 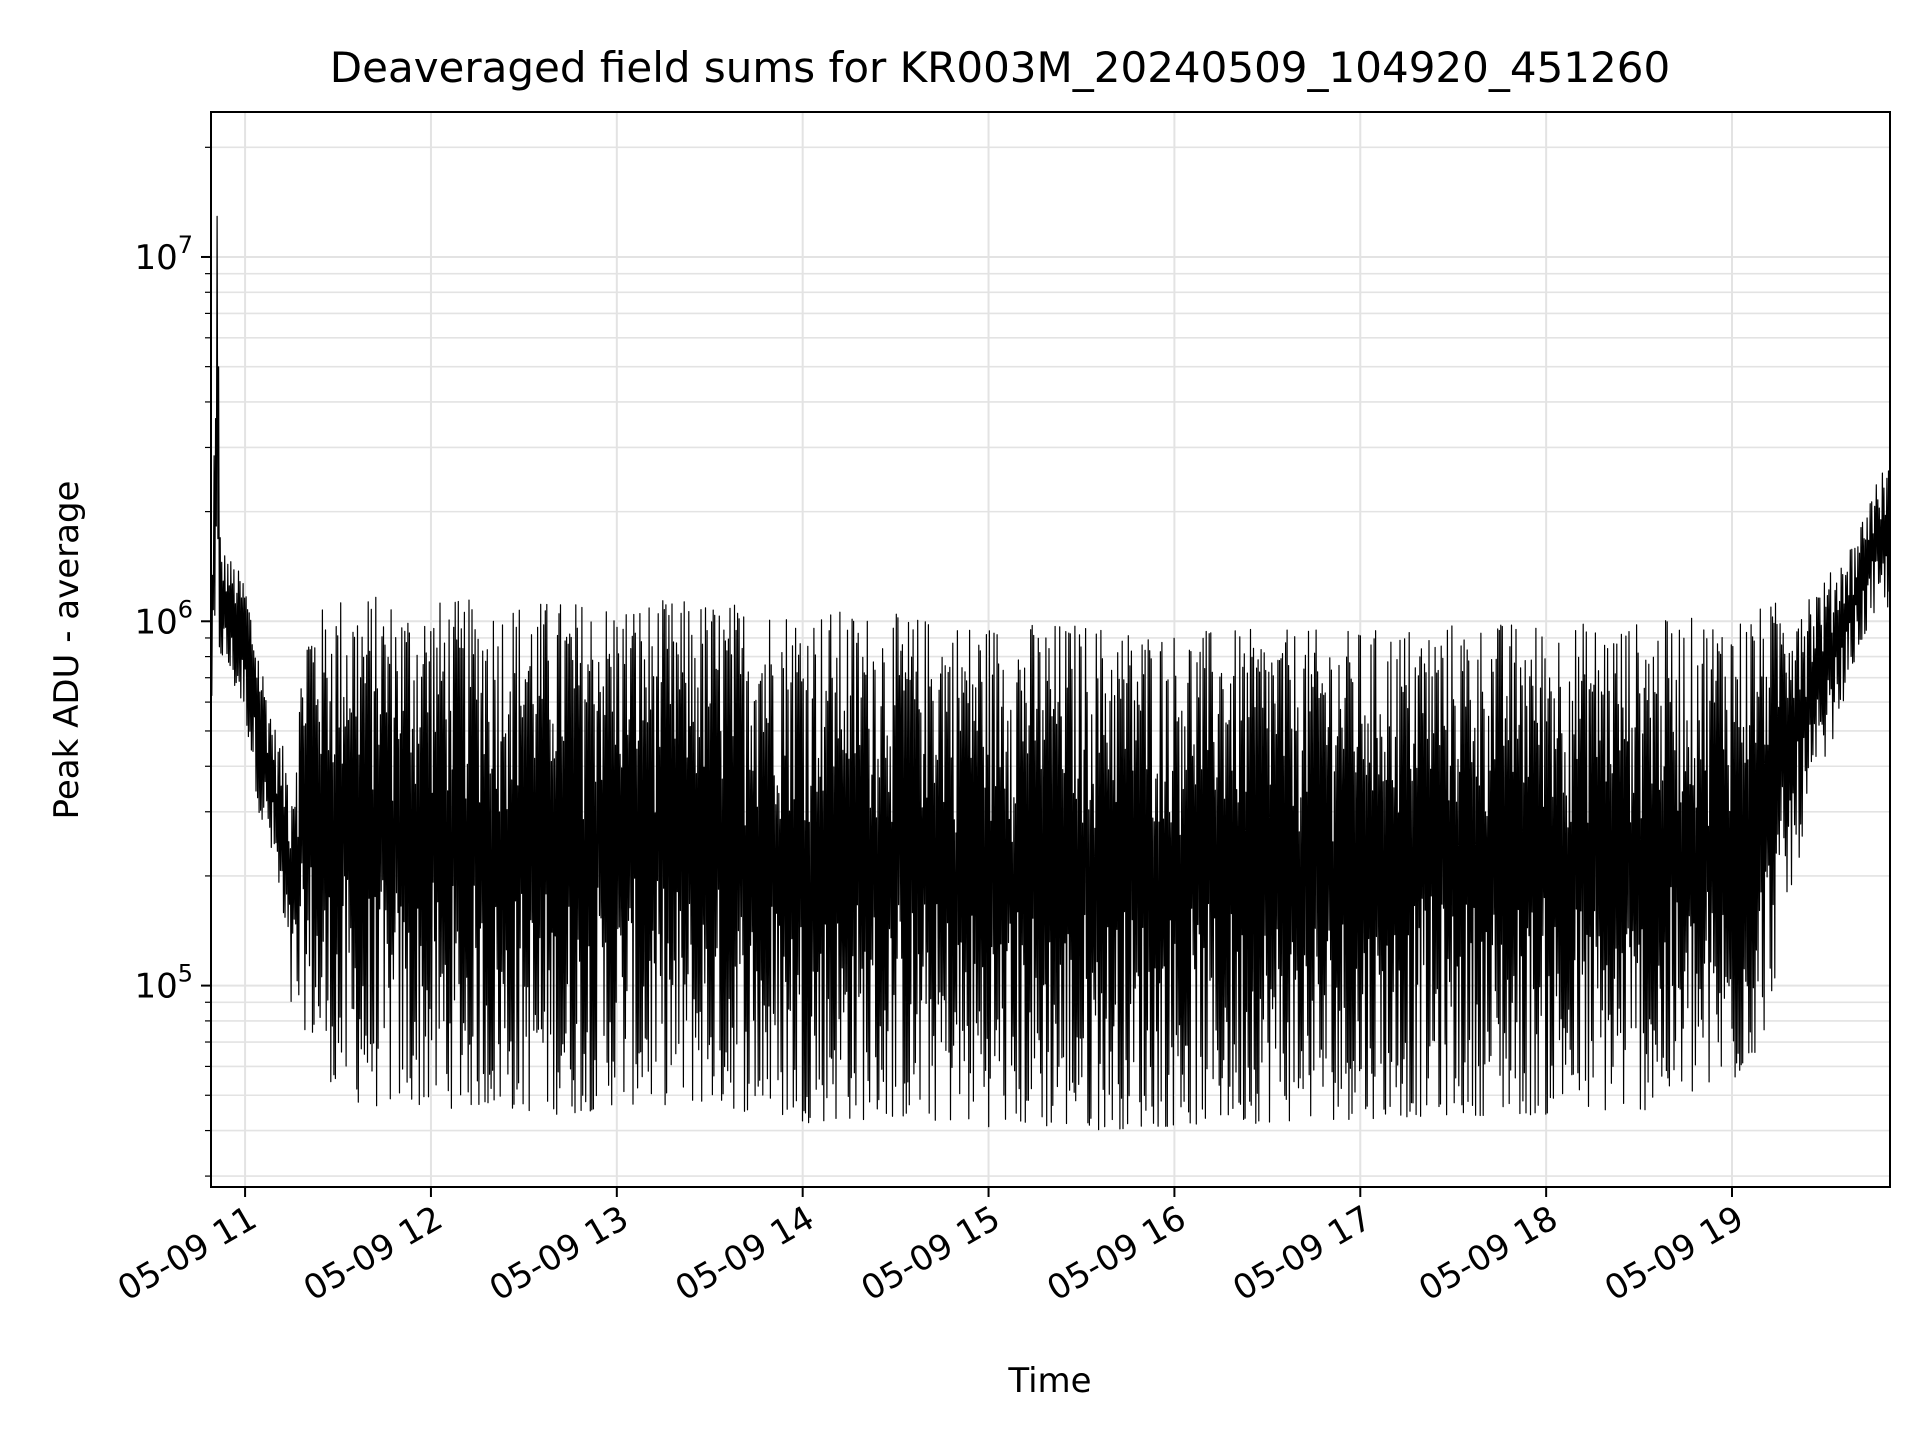 I want to click on x-axis-label: Time, so click(x=1049, y=1381).